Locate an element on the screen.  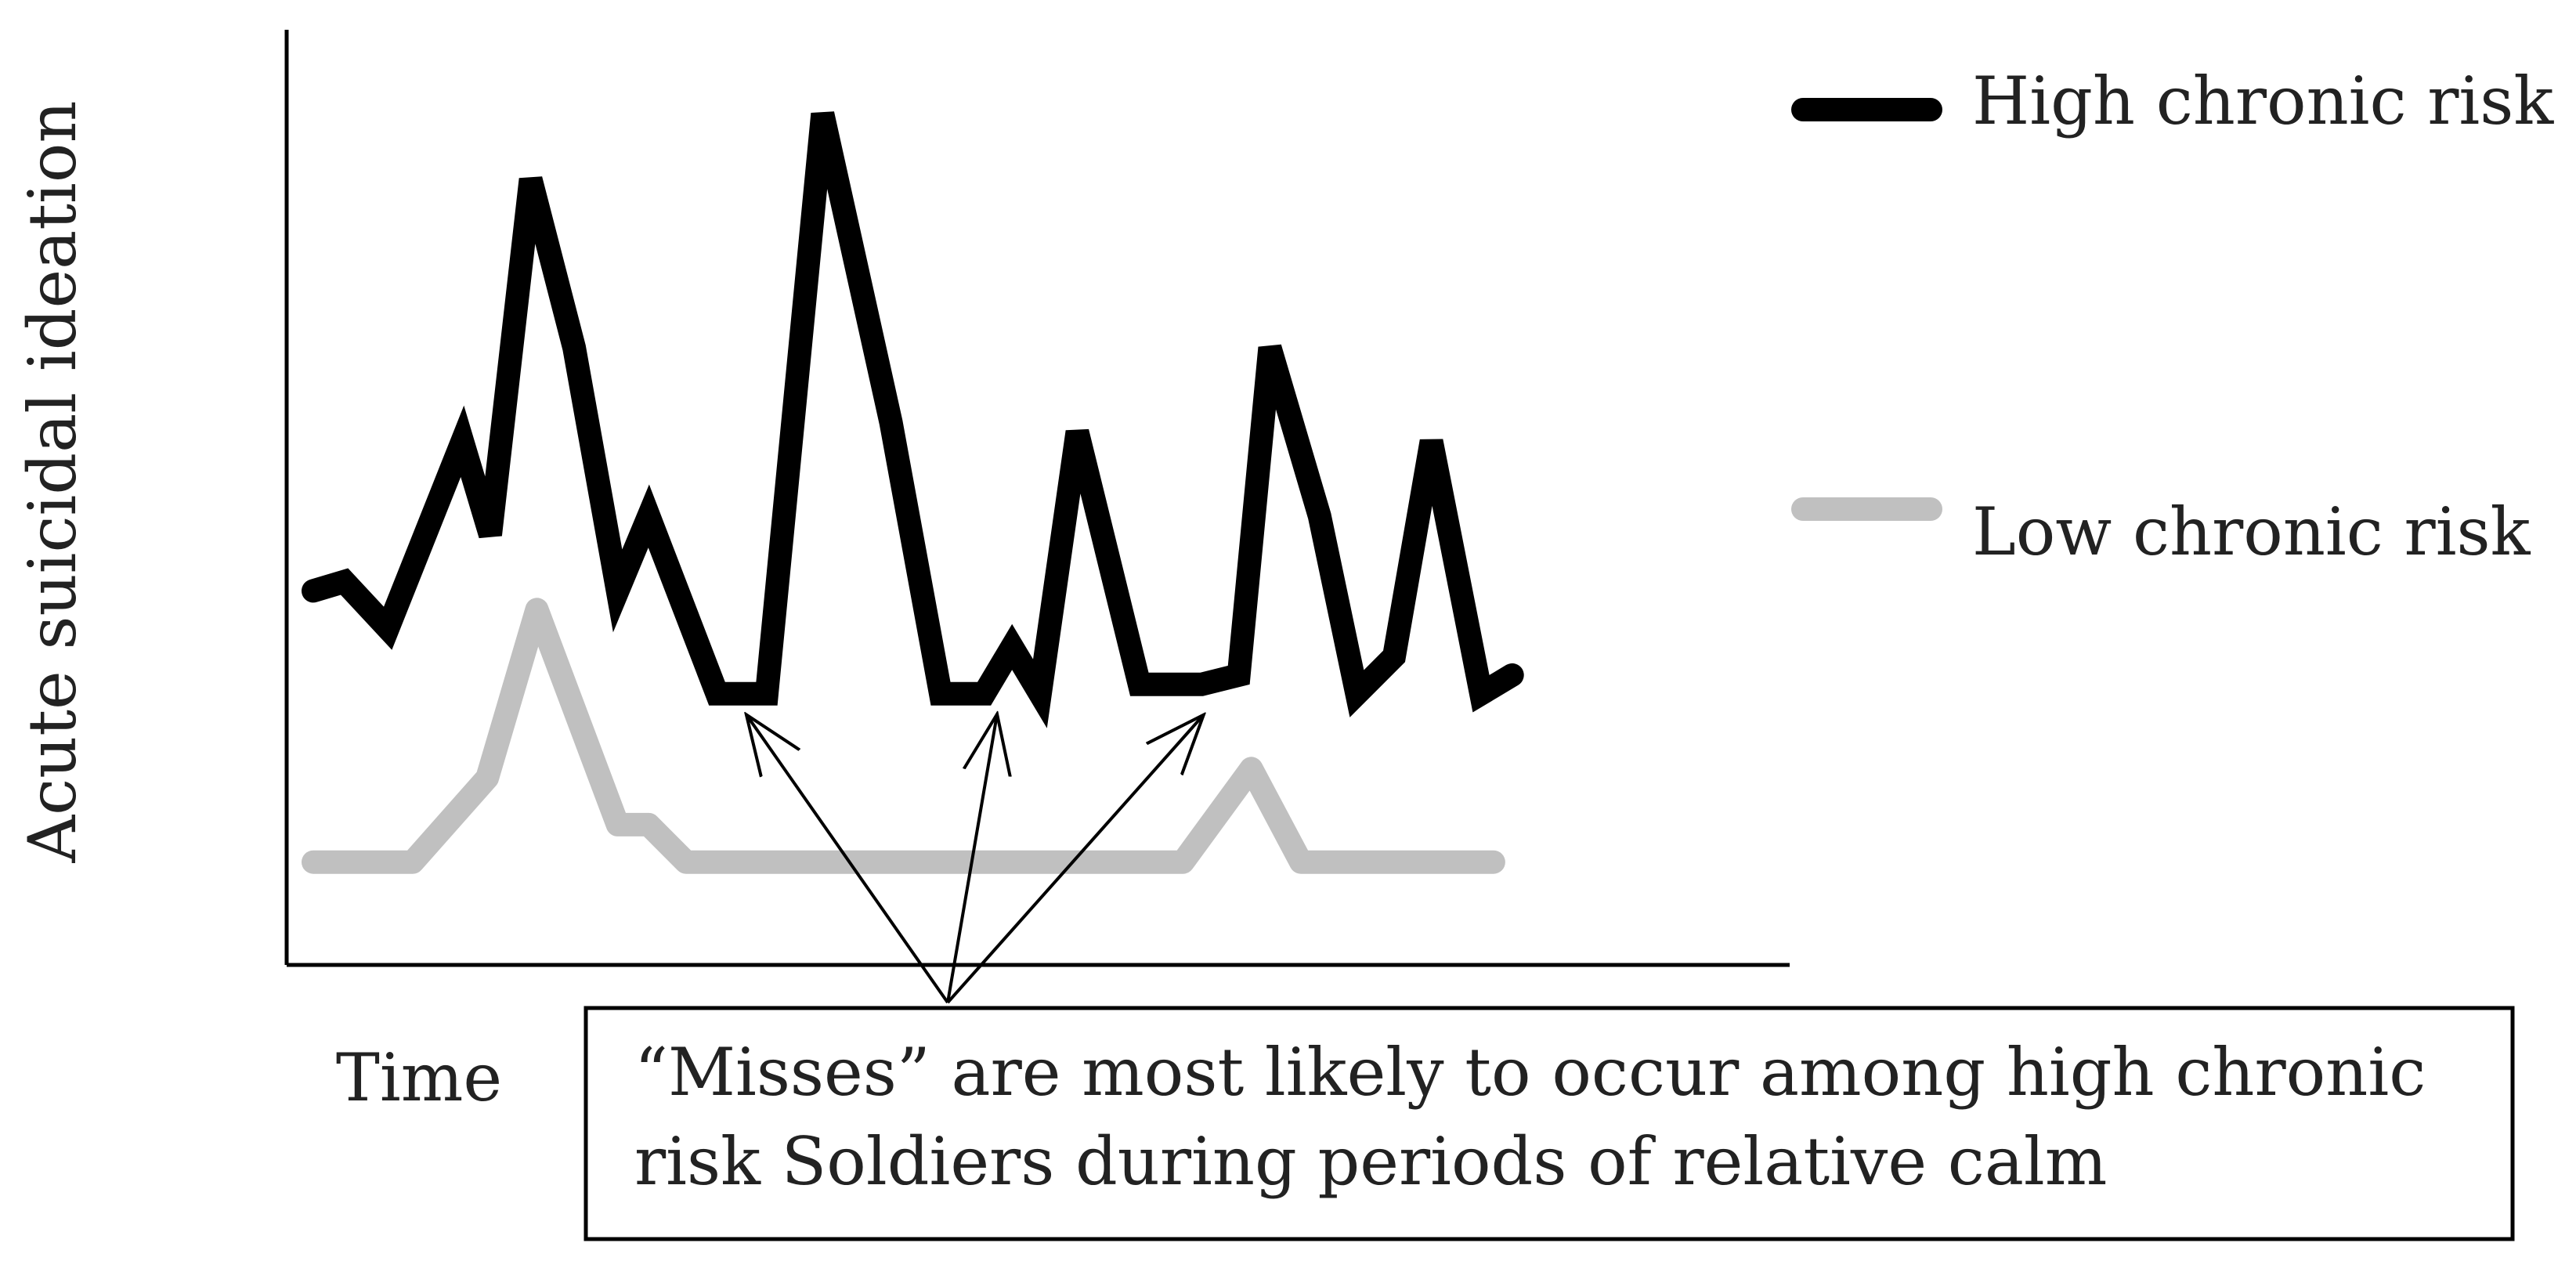
series-line-low-chronic-risk is located at coordinates (903, 736).